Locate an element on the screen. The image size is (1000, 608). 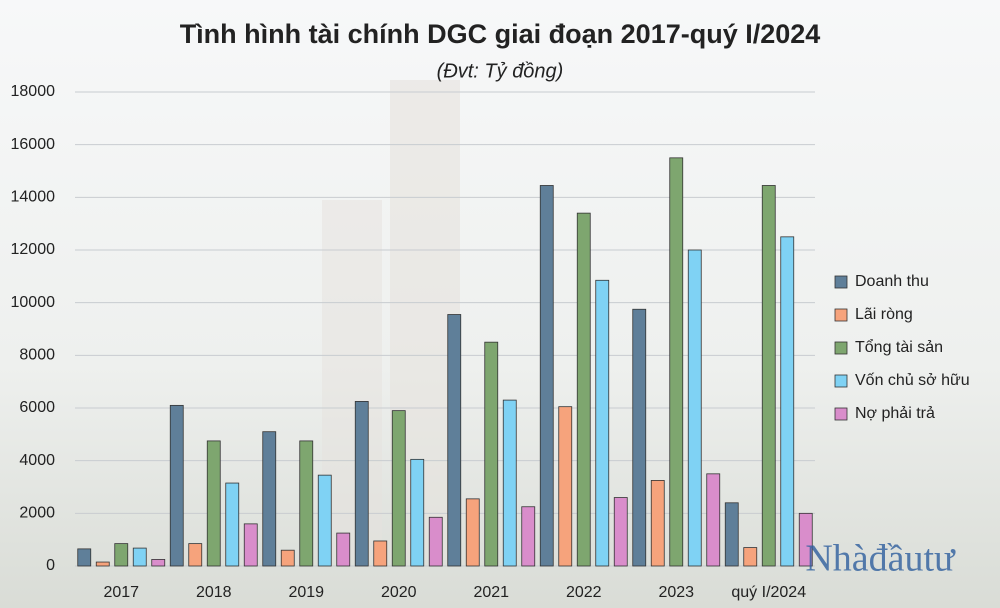
y-tick-label: 10000 is located at coordinates (33, 302).